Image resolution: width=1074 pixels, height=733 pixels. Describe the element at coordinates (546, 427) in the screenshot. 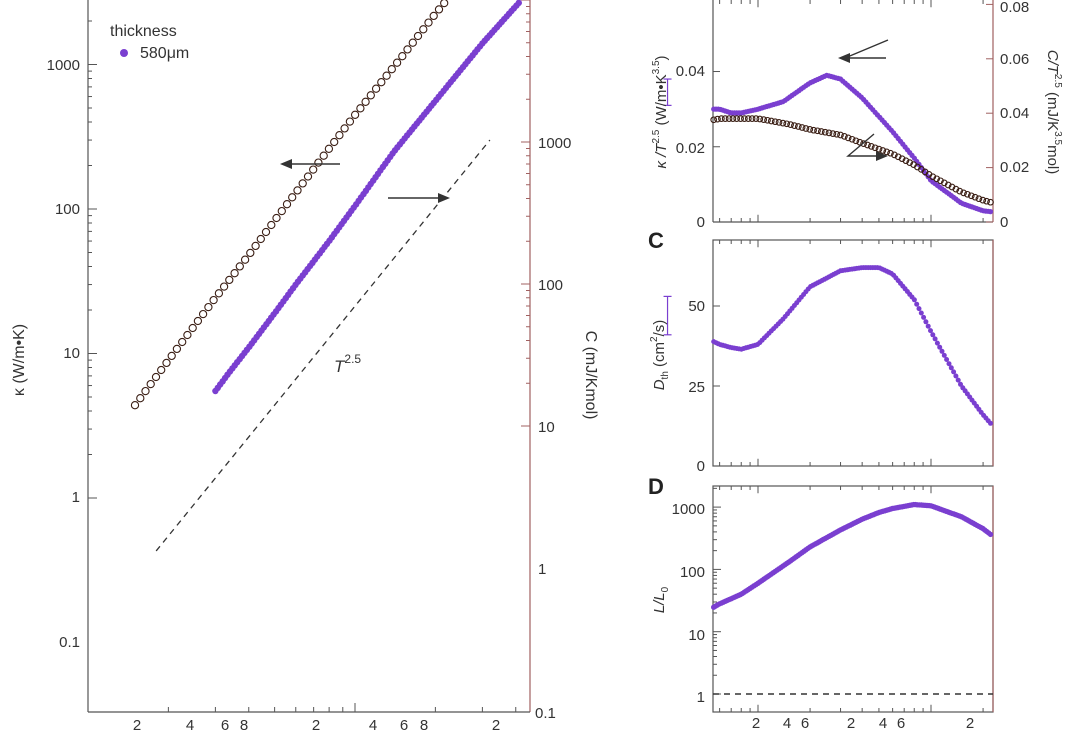

I see `main-y2-tick-label: 10` at that location.